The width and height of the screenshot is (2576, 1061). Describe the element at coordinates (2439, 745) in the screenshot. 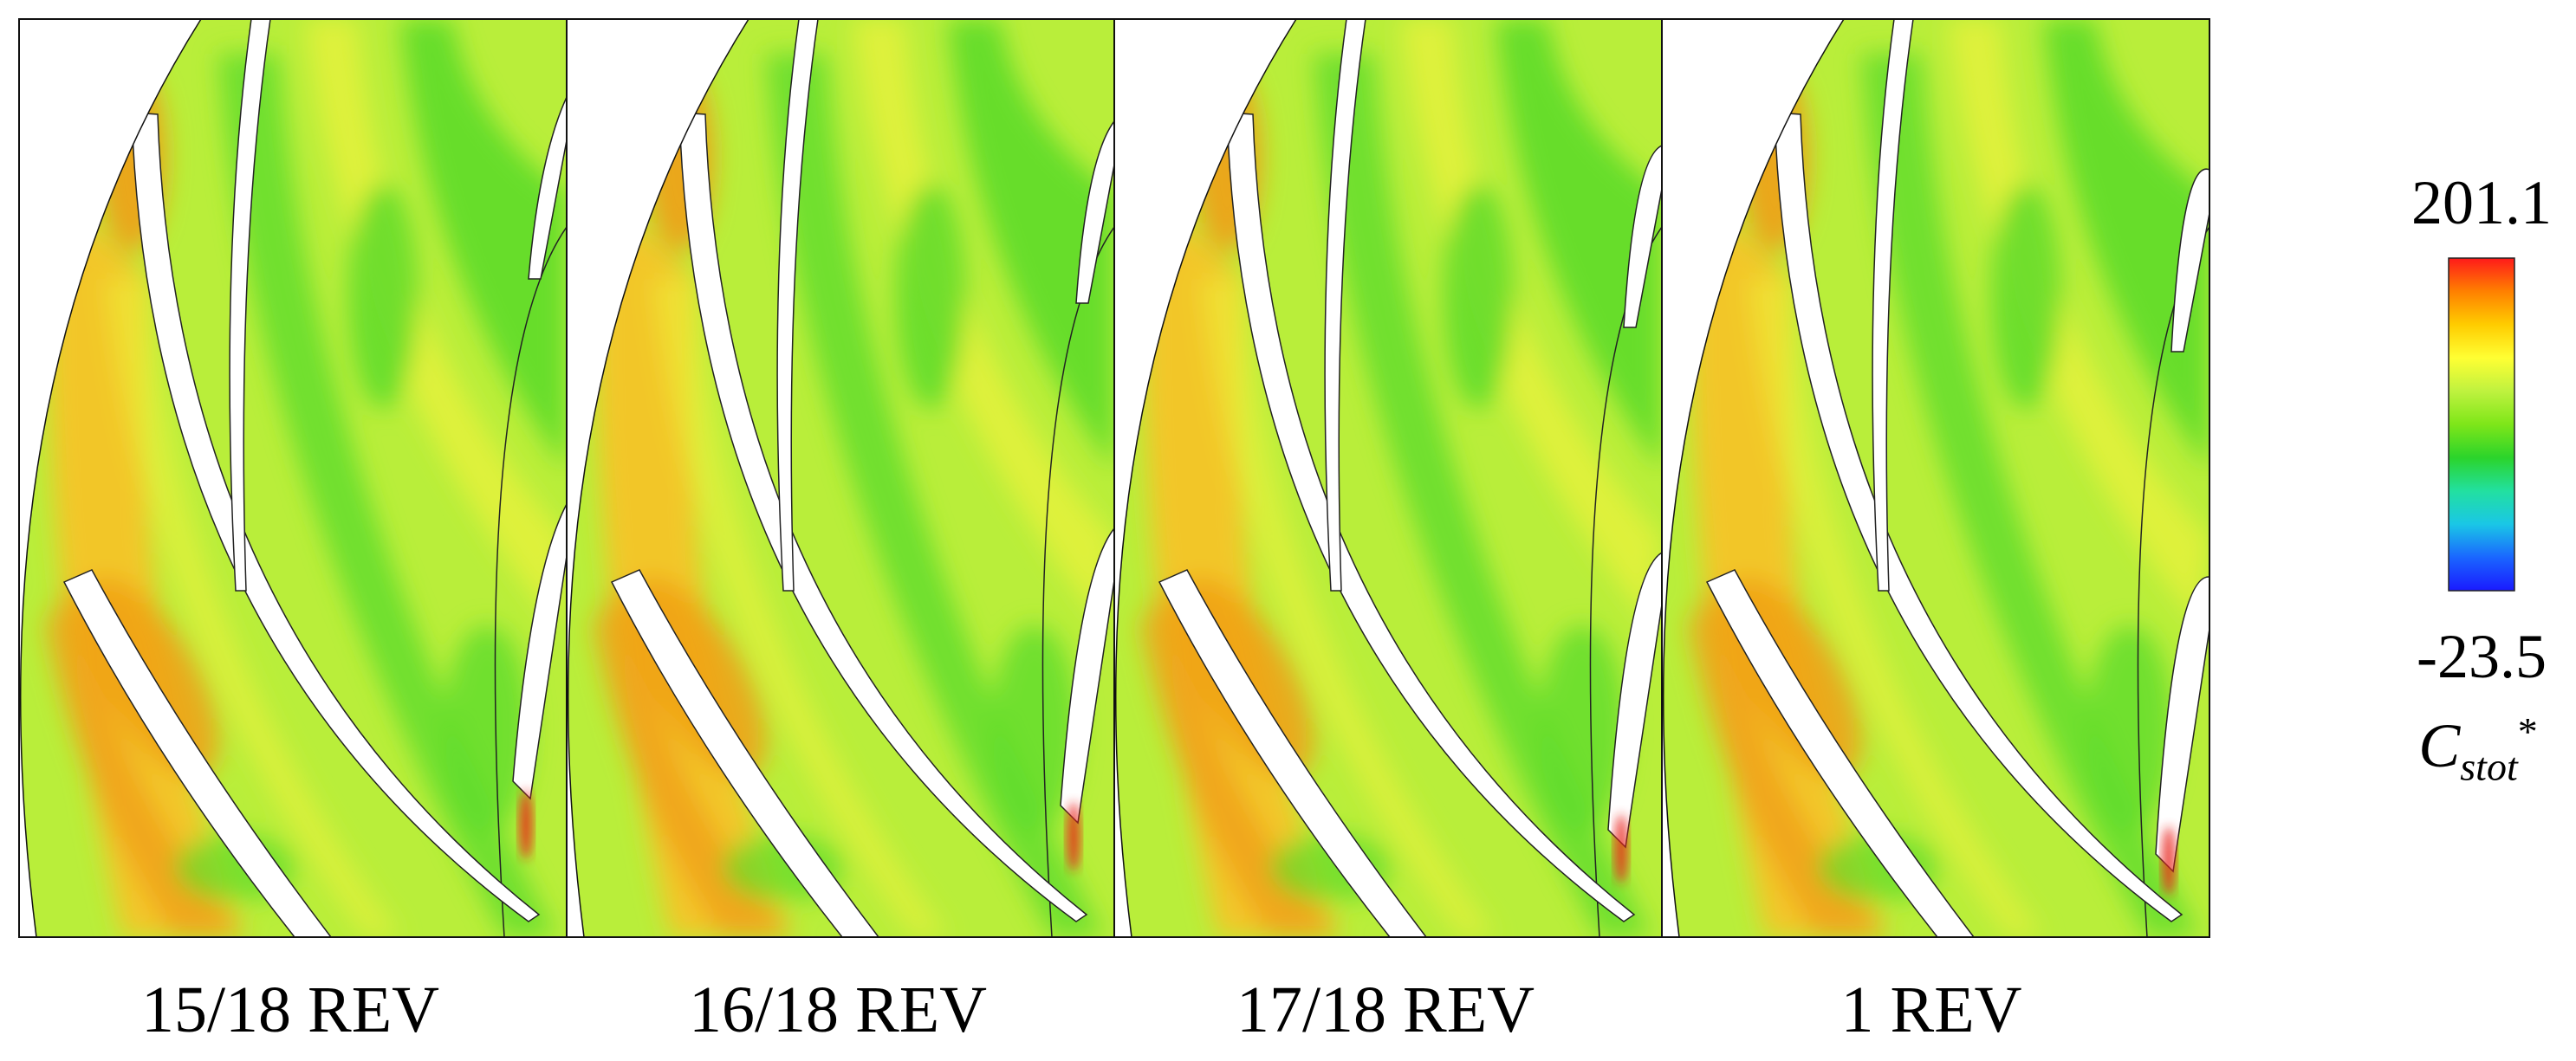

I see `colorbar-variable: C` at that location.